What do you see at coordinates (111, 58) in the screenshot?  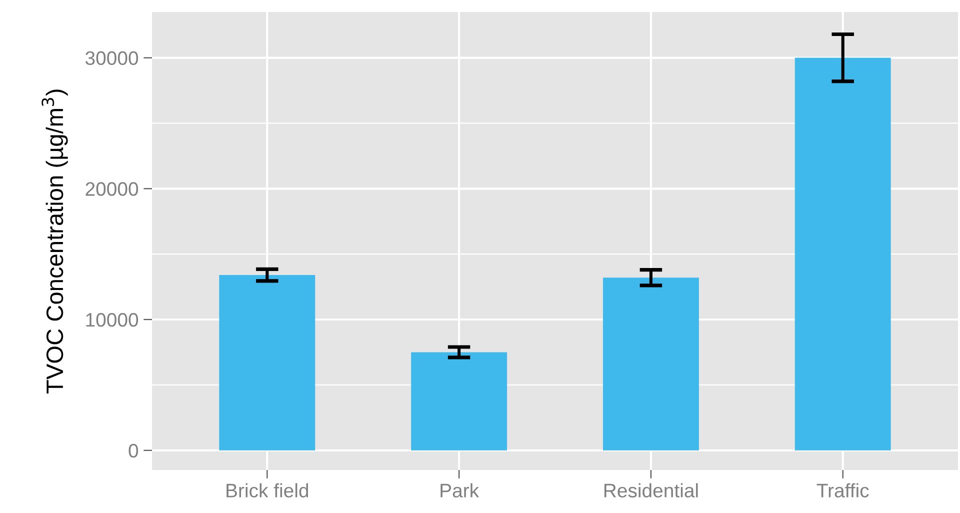 I see `y-tick-label: 30000` at bounding box center [111, 58].